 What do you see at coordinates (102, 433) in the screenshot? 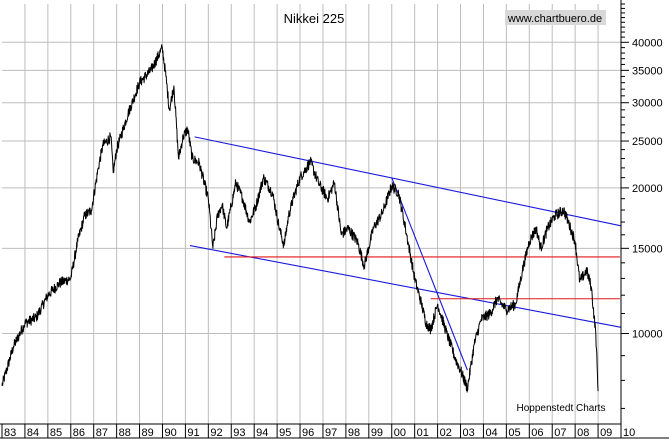
I see `x-tick-label: 87` at bounding box center [102, 433].